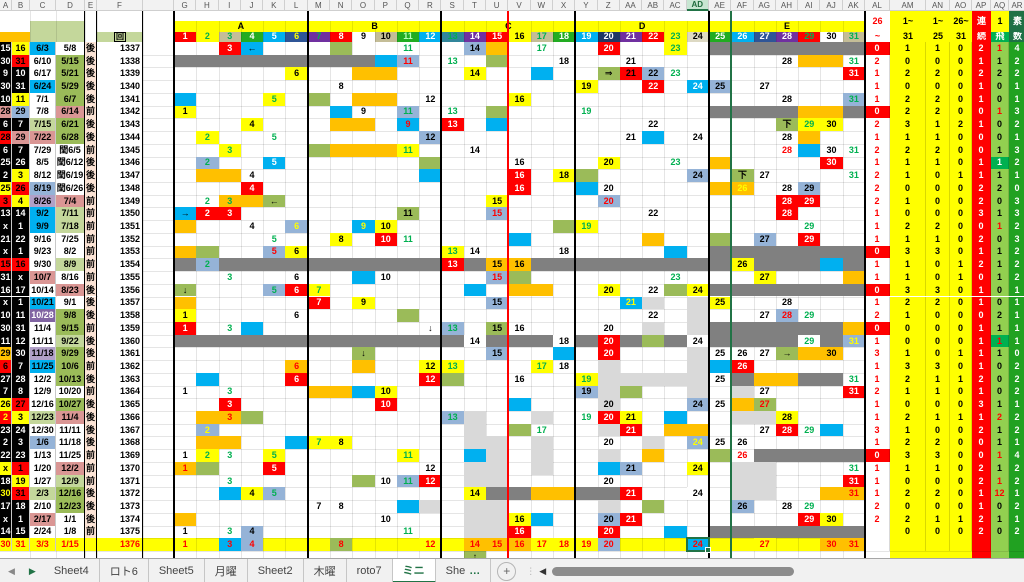  Describe the element at coordinates (586, 5) in the screenshot. I see `col-header-y: Y` at that location.